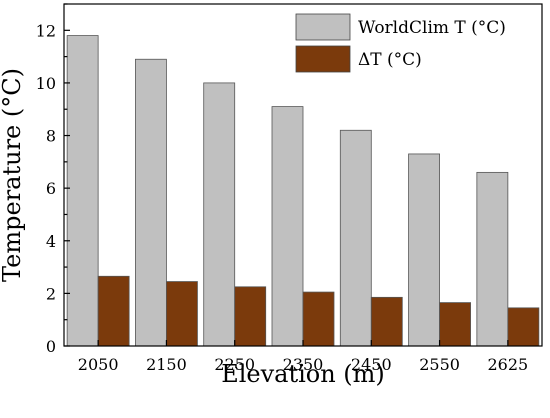  Describe the element at coordinates (98, 364) in the screenshot. I see `x-tick-label: 2050` at that location.